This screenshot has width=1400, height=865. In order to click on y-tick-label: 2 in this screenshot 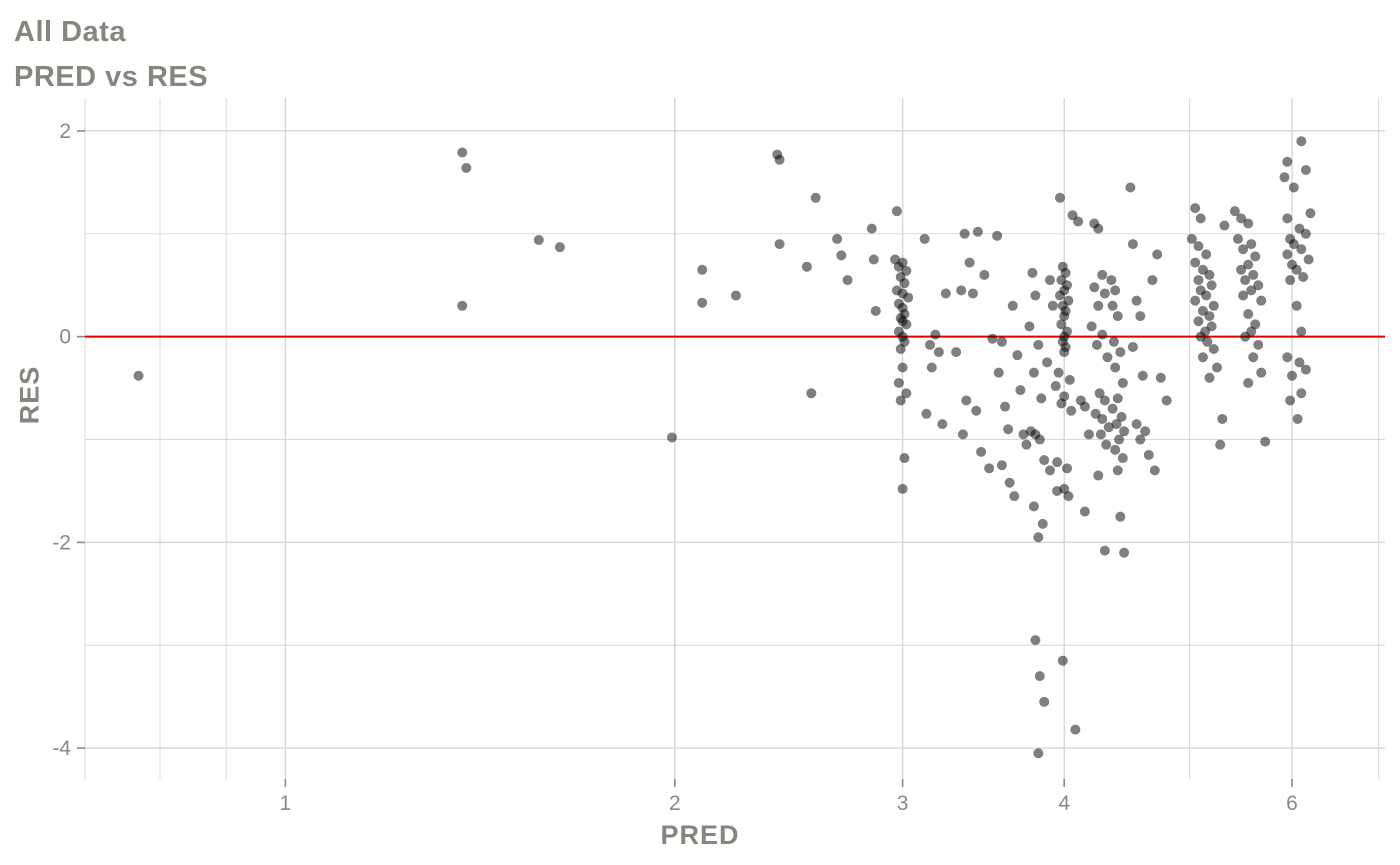, I will do `click(65, 131)`.